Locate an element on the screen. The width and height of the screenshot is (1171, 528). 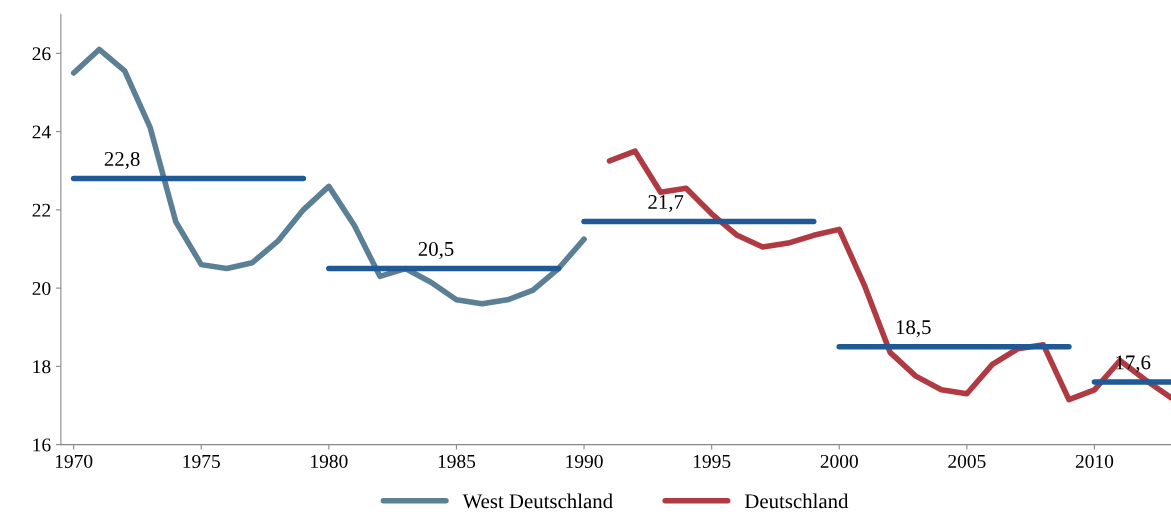
y-tick-label: 16 is located at coordinates (42, 445).